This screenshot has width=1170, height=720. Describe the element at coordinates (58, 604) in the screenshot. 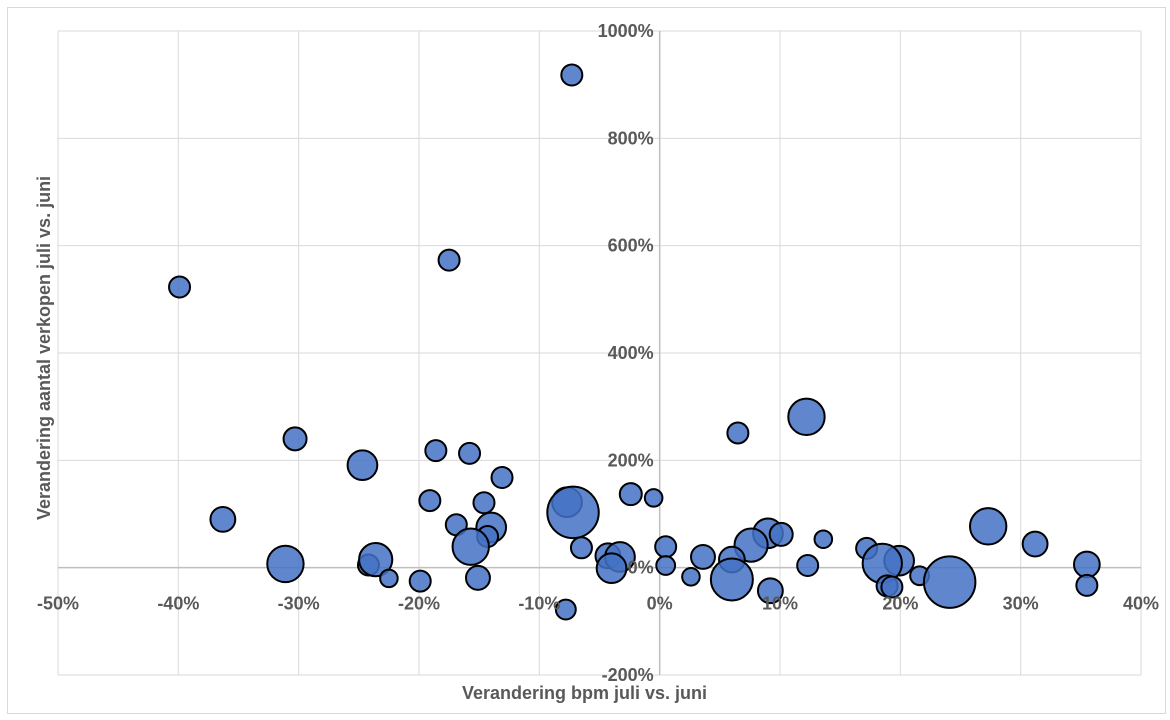

I see `x-tick-label: -50%` at that location.